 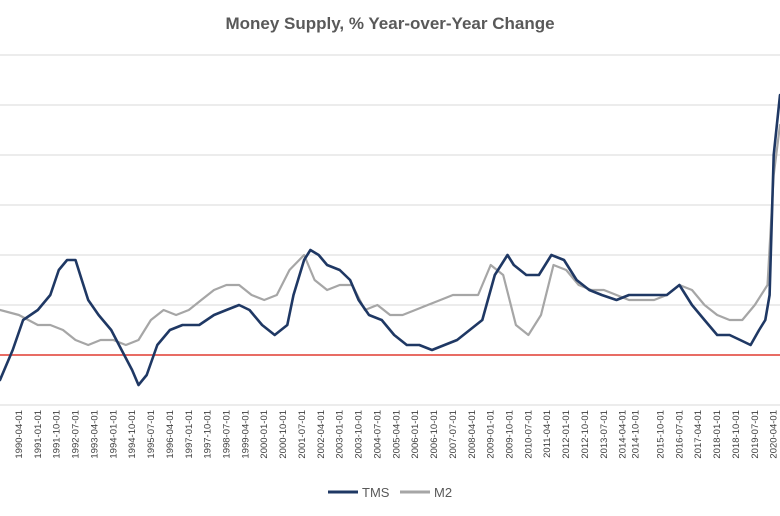 What do you see at coordinates (415, 434) in the screenshot?
I see `x-tick-label: 2006-01-01` at bounding box center [415, 434].